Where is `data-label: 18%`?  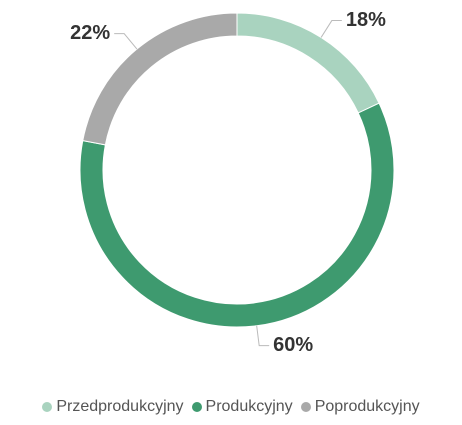 data-label: 18% is located at coordinates (366, 20).